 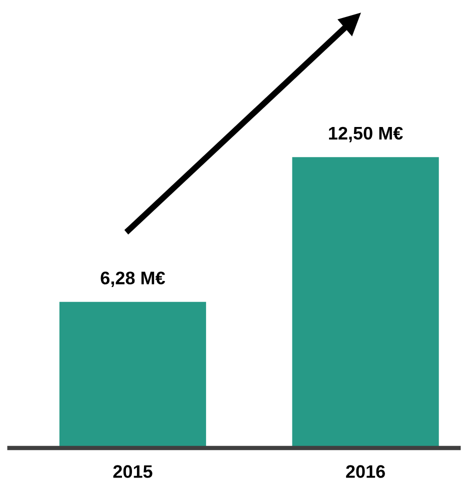 What do you see at coordinates (132, 471) in the screenshot?
I see `x-tick-label: 2015` at bounding box center [132, 471].